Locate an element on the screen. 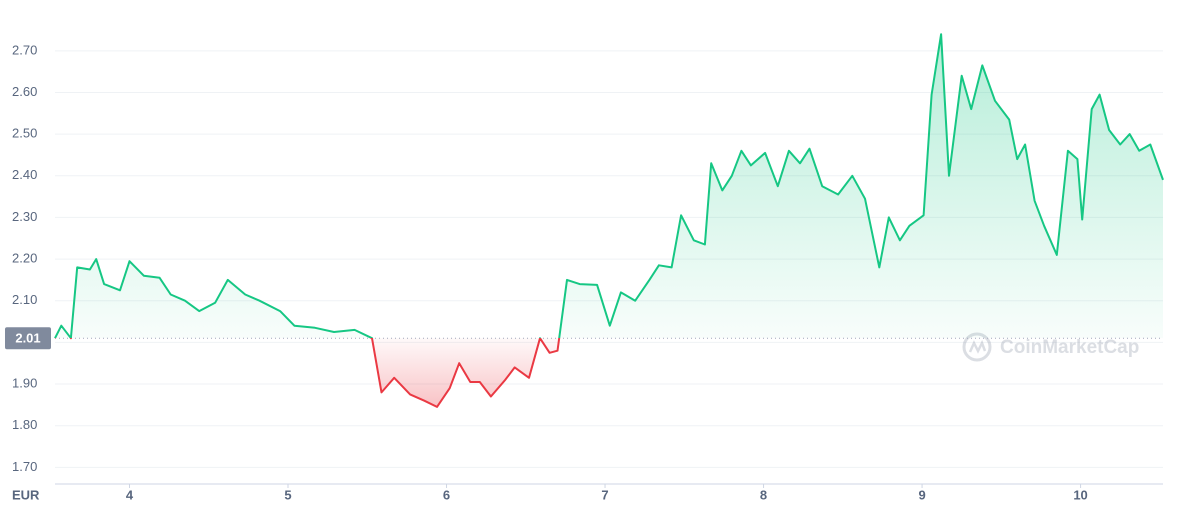 The image size is (1178, 506). y-tick-label: 1.80 is located at coordinates (24, 424).